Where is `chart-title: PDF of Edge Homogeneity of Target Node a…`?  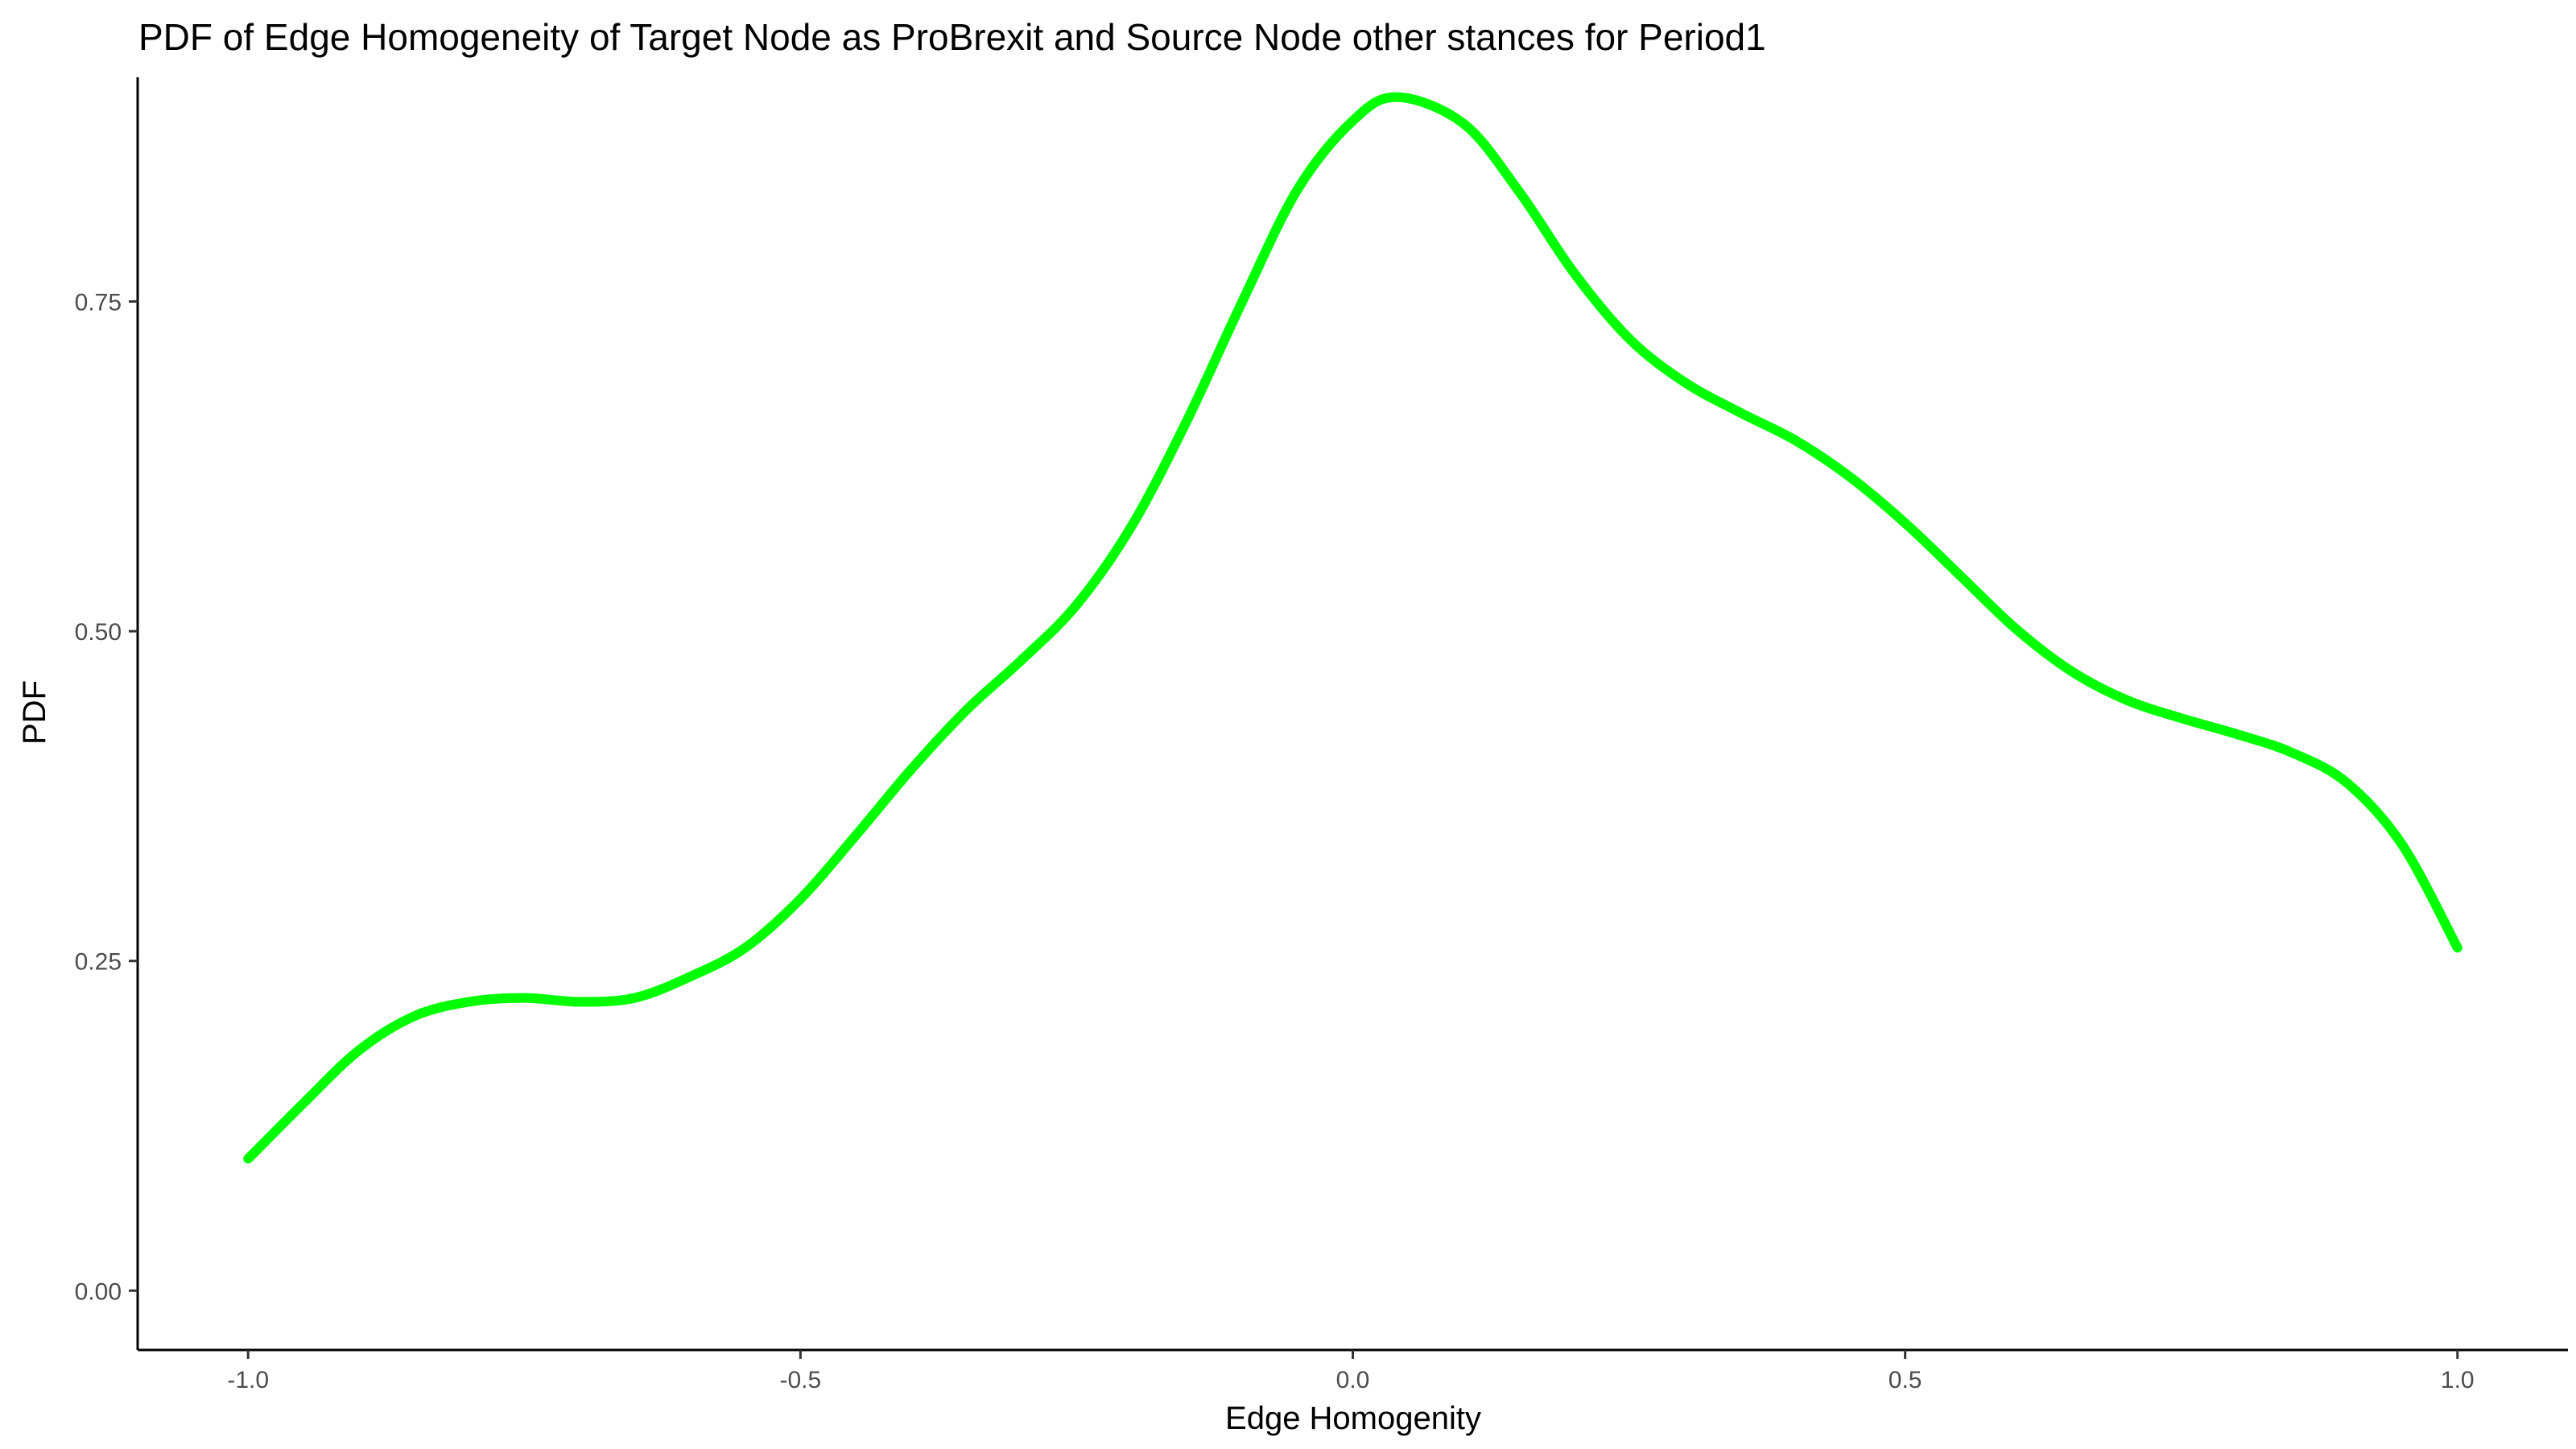 chart-title: PDF of Edge Homogeneity of Target Node a… is located at coordinates (952, 37).